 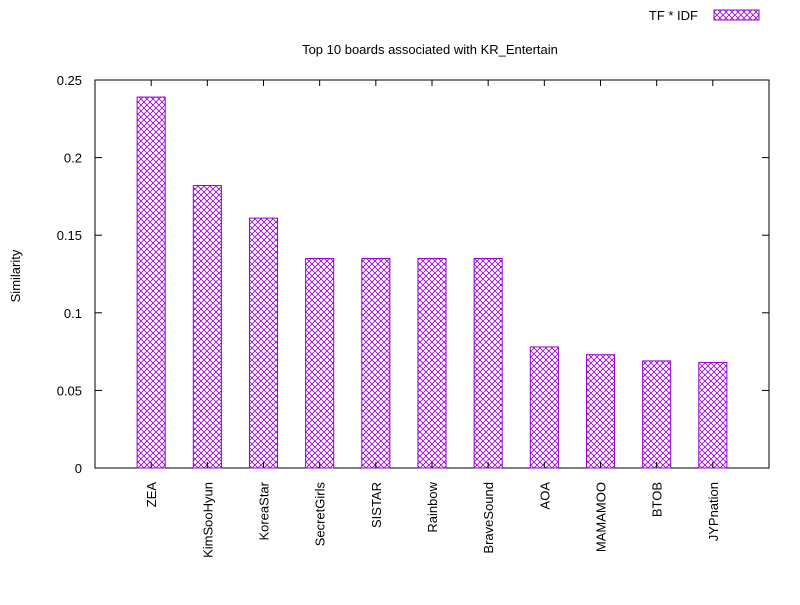 I want to click on y-tick-label: 0.15, so click(x=69, y=235).